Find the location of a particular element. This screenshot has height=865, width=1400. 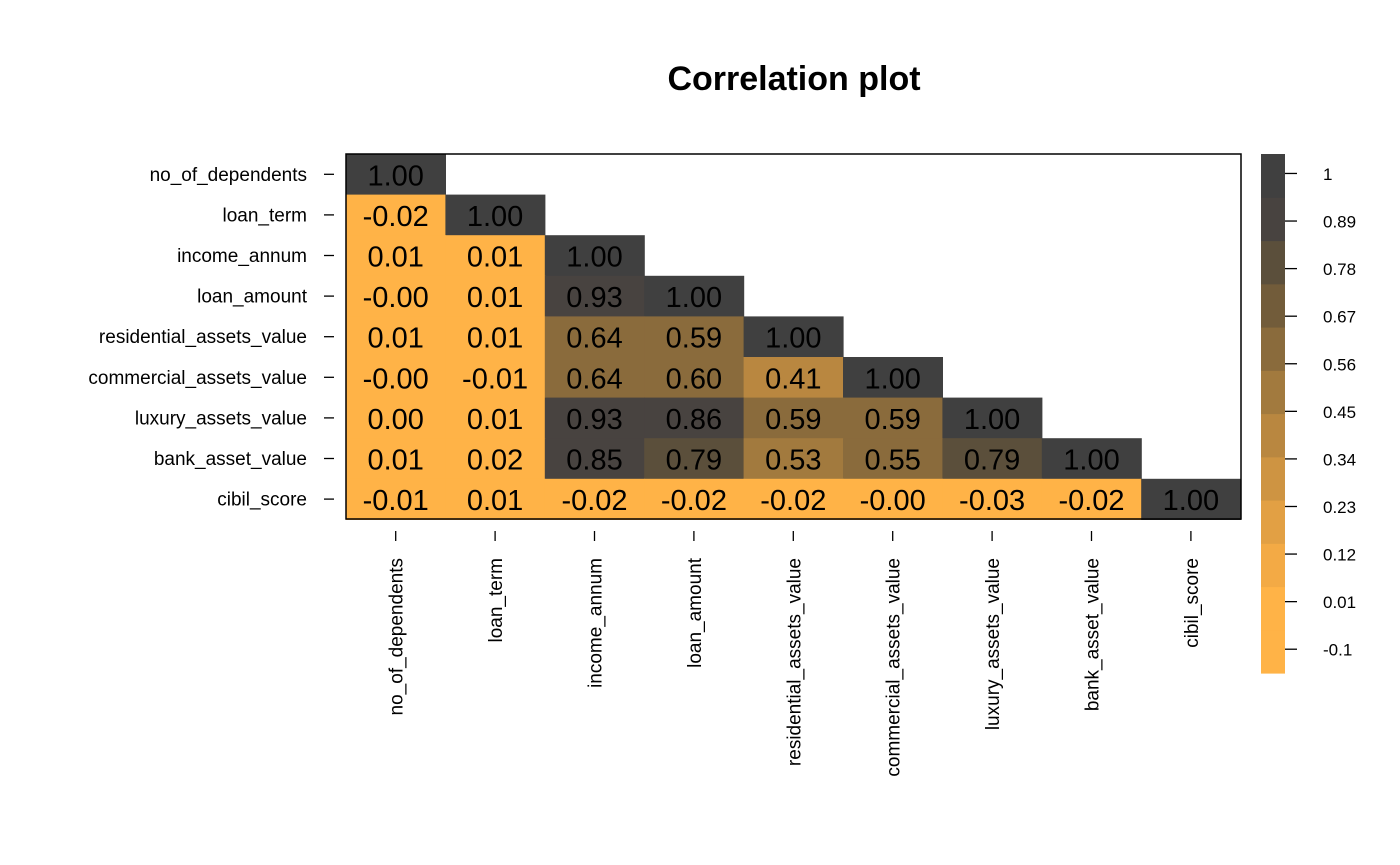

colorbar-tick-label: 0.67 is located at coordinates (1339, 317).